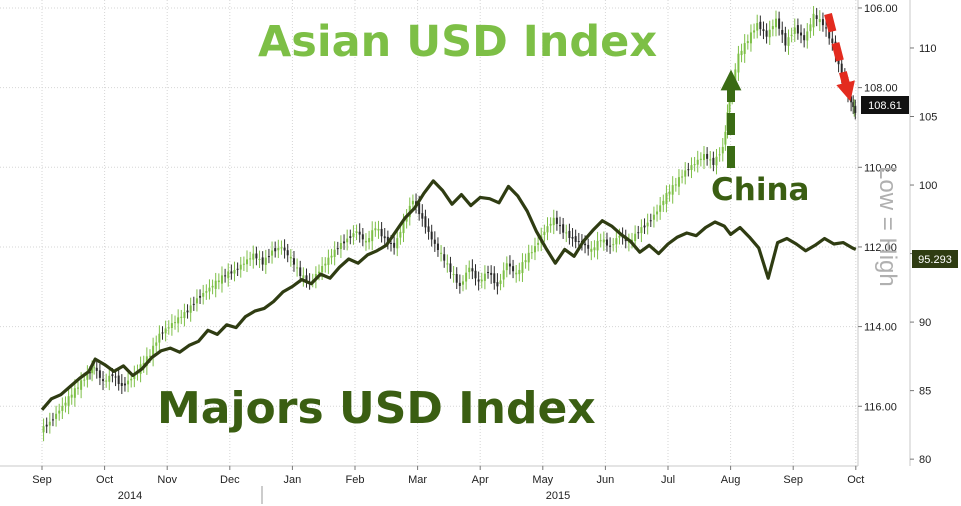  Describe the element at coordinates (457, 42) in the screenshot. I see `annotation-asian-usd-index: Asian USD Index` at that location.